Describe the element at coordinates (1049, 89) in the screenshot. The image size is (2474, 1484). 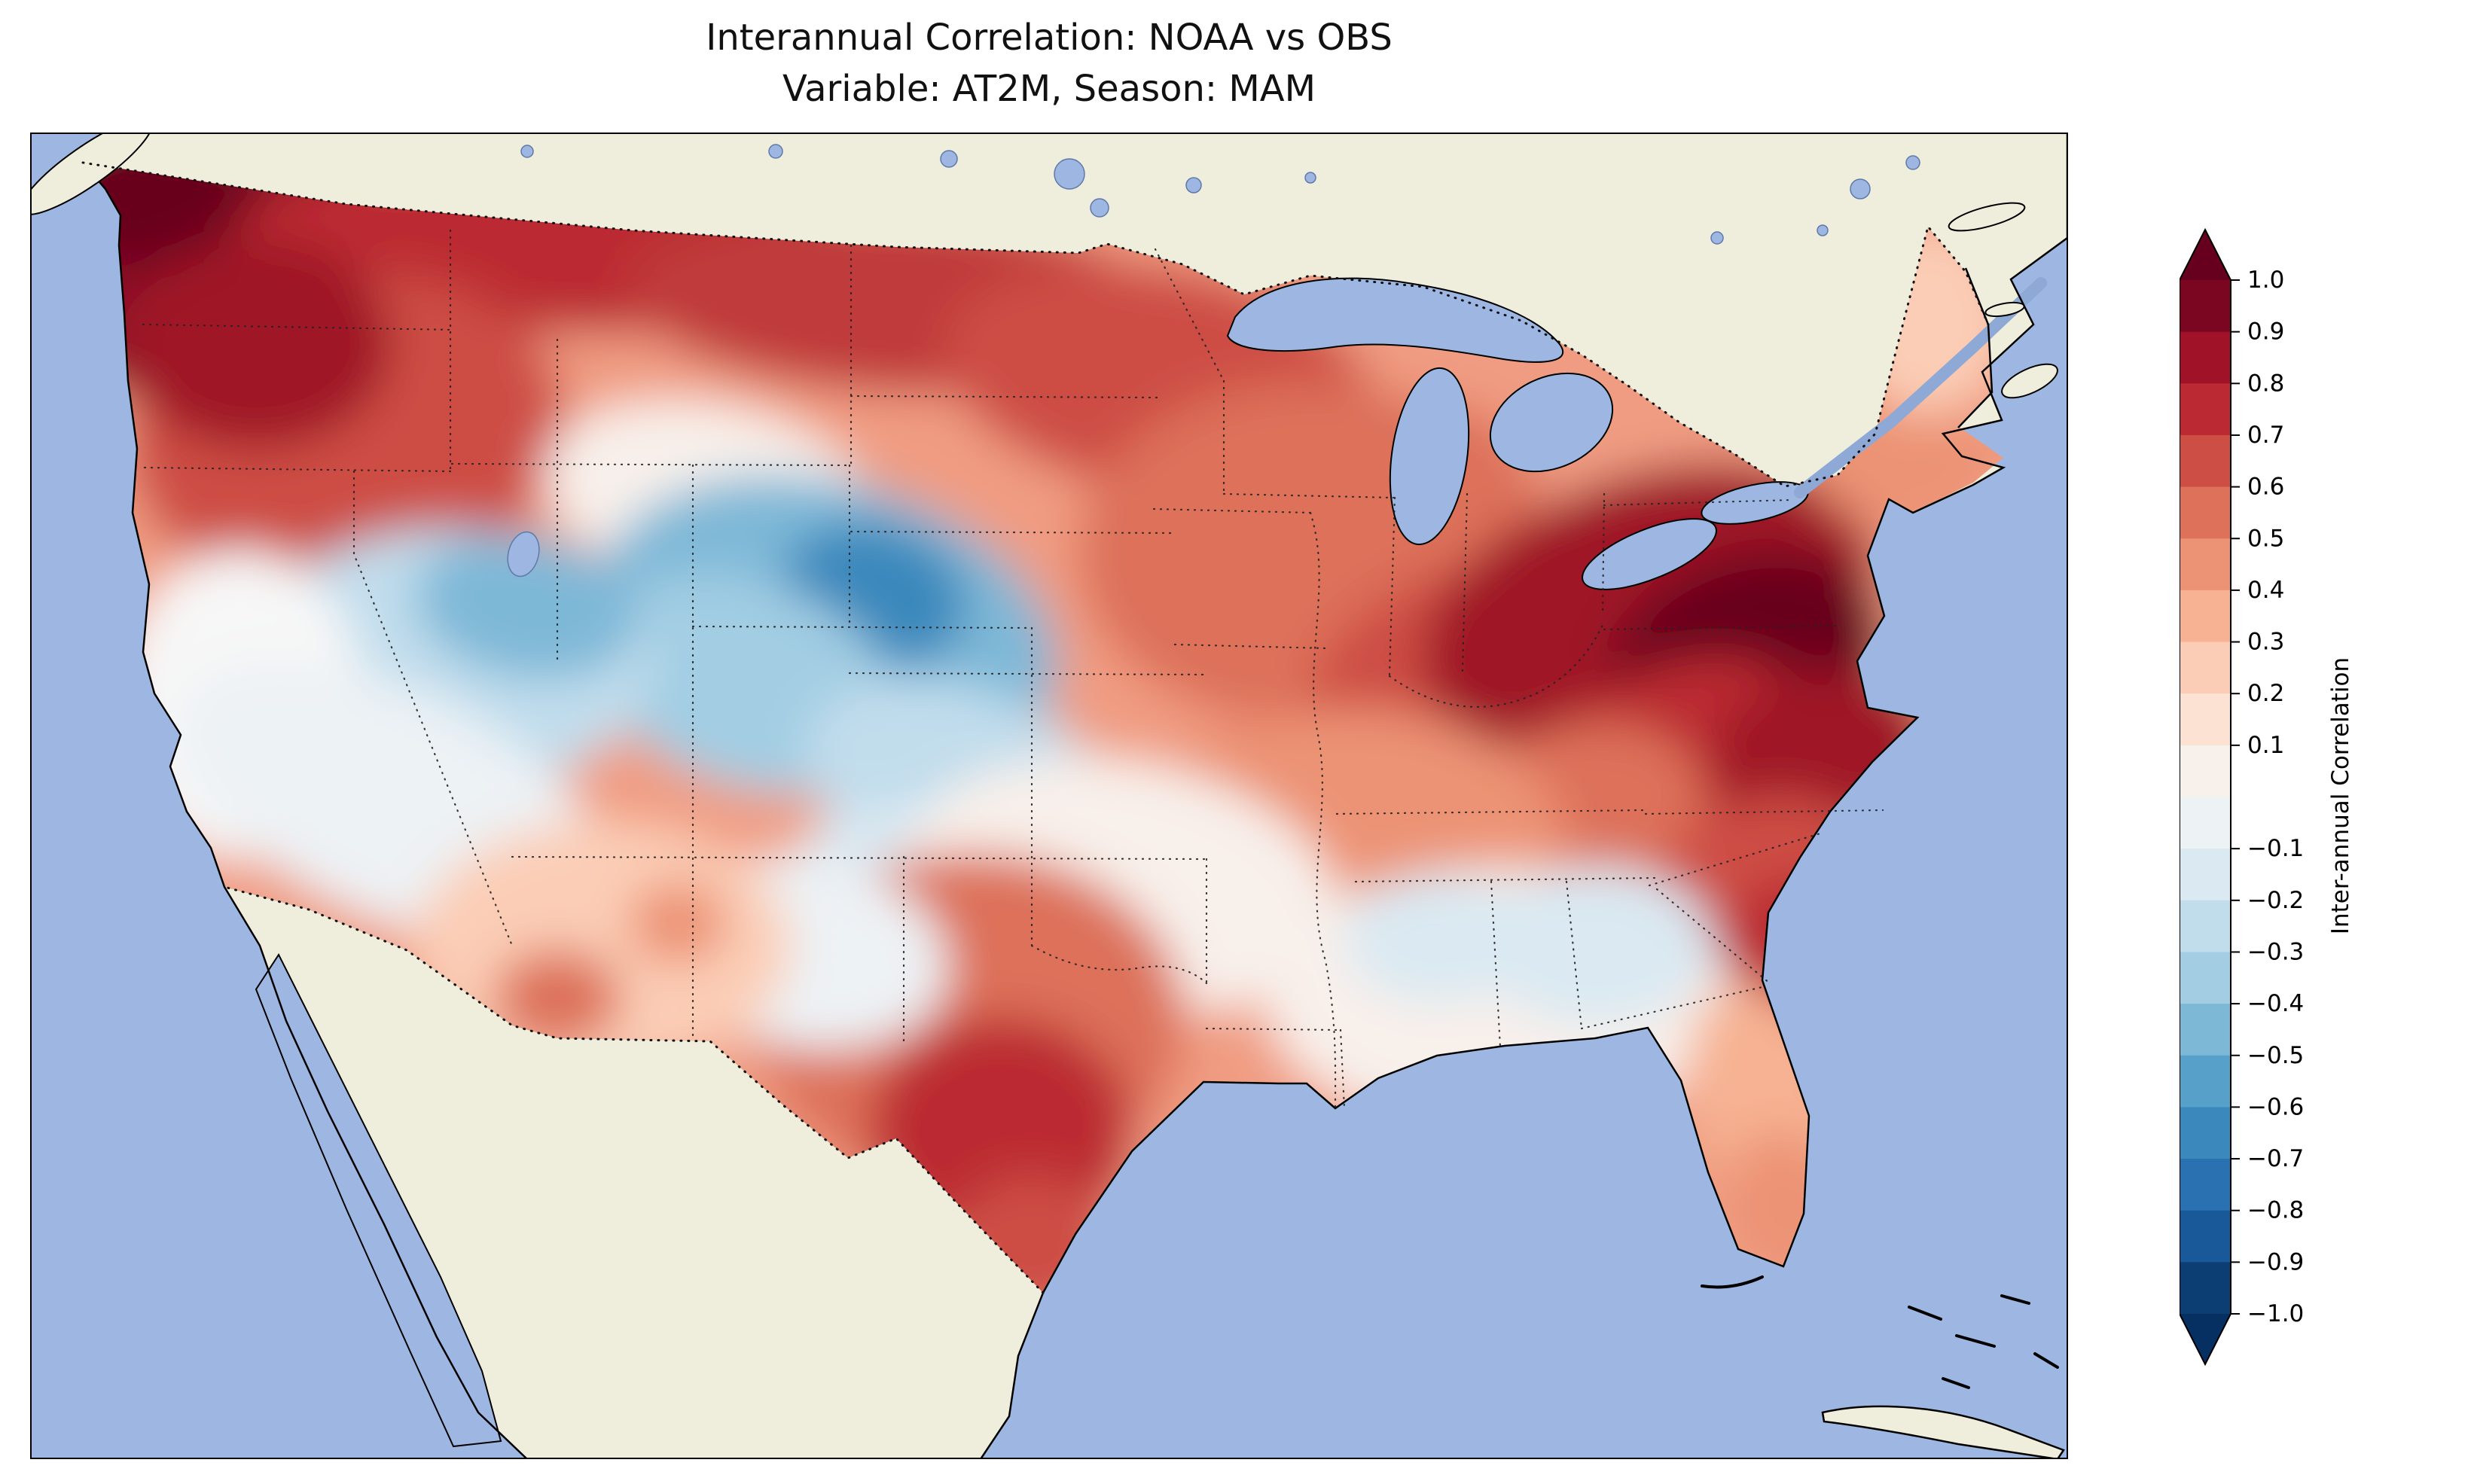
I see `chart-title-line2: Variable: AT2M, Season: MAM` at that location.